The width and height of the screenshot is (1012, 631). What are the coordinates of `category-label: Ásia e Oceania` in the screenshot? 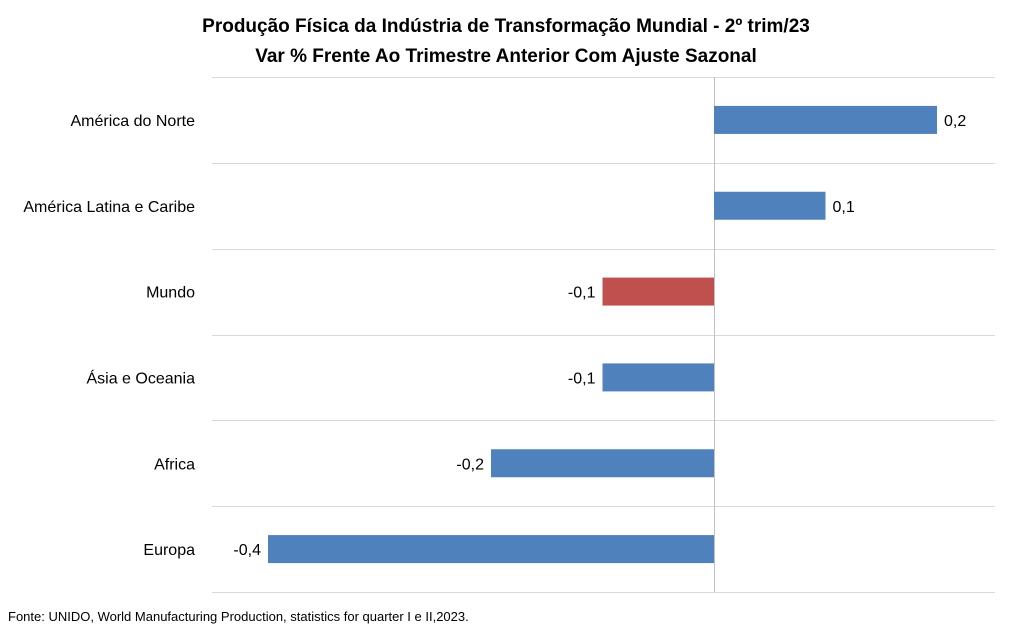 It's located at (140, 377).